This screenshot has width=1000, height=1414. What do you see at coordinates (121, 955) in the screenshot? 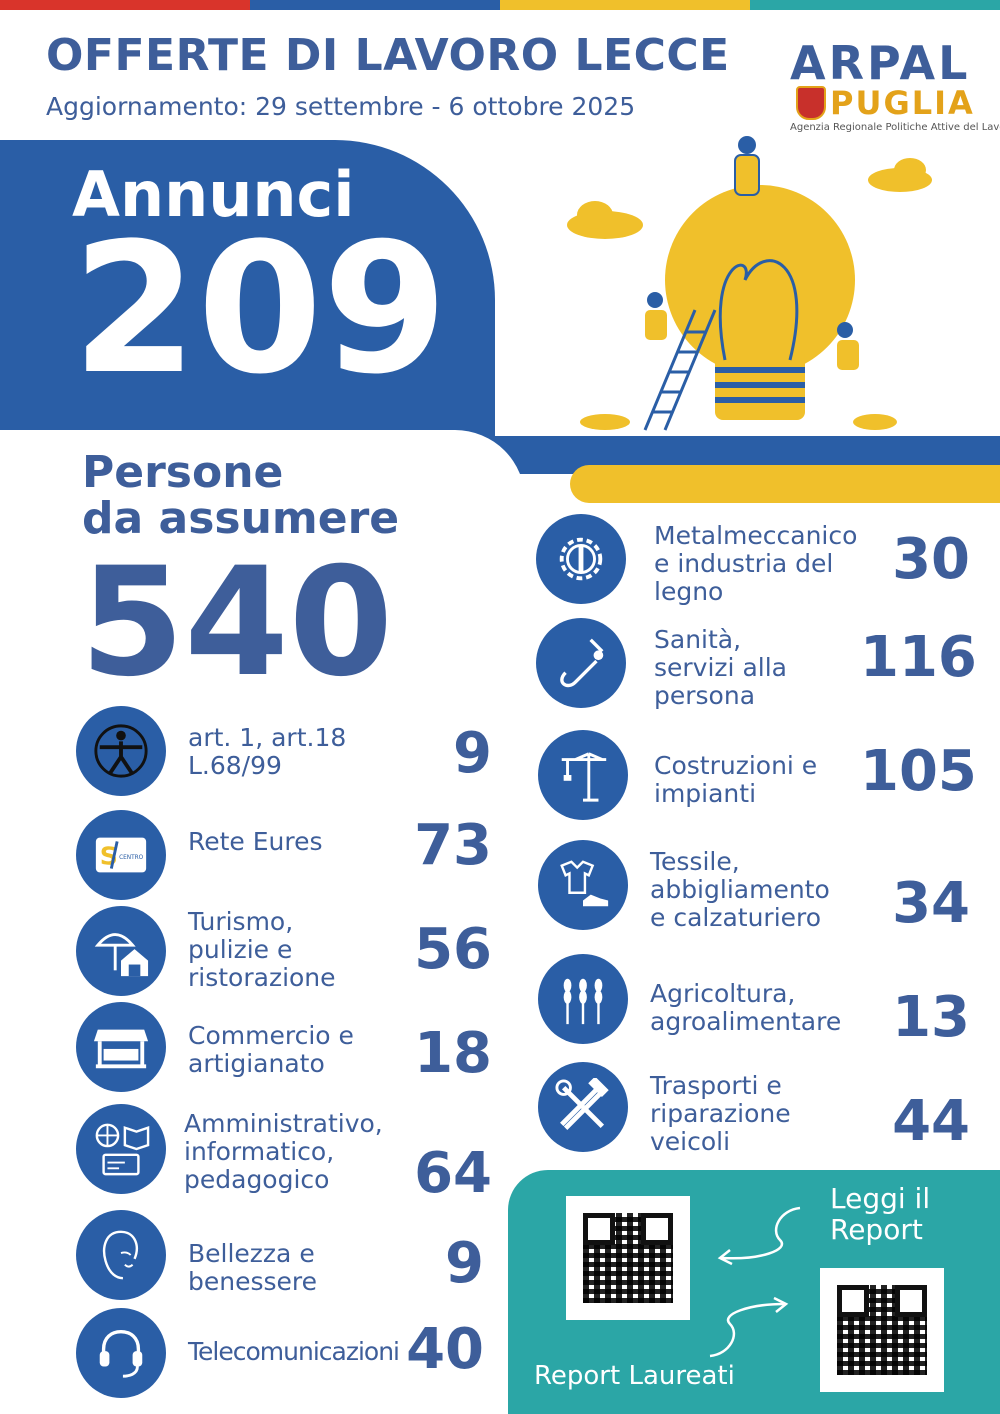
I see `umbrella-house-icon` at bounding box center [121, 955].